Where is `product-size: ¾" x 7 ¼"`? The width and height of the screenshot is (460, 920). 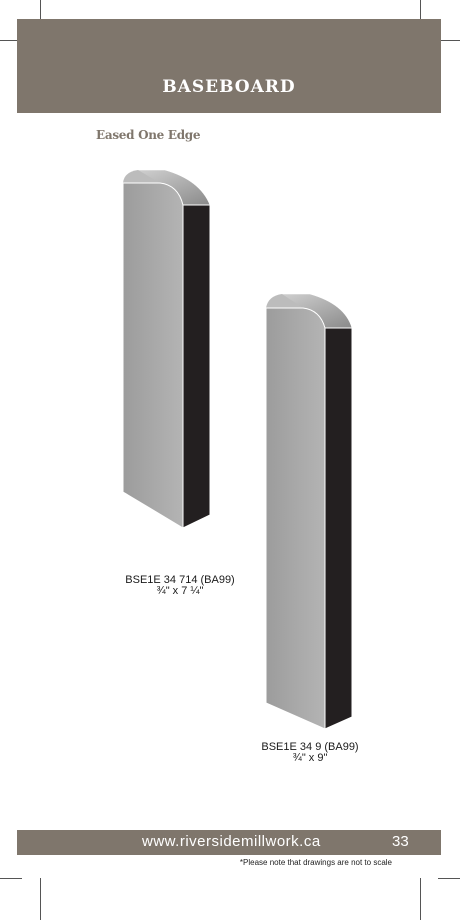 product-size: ¾" x 7 ¼" is located at coordinates (180, 591).